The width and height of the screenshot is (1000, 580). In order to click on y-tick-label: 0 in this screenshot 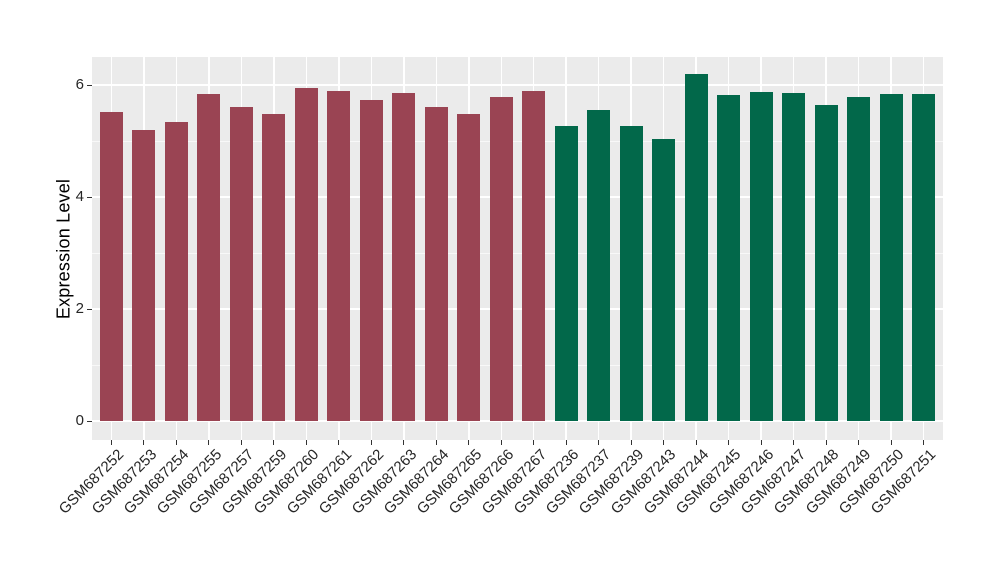, I will do `click(79, 420)`.